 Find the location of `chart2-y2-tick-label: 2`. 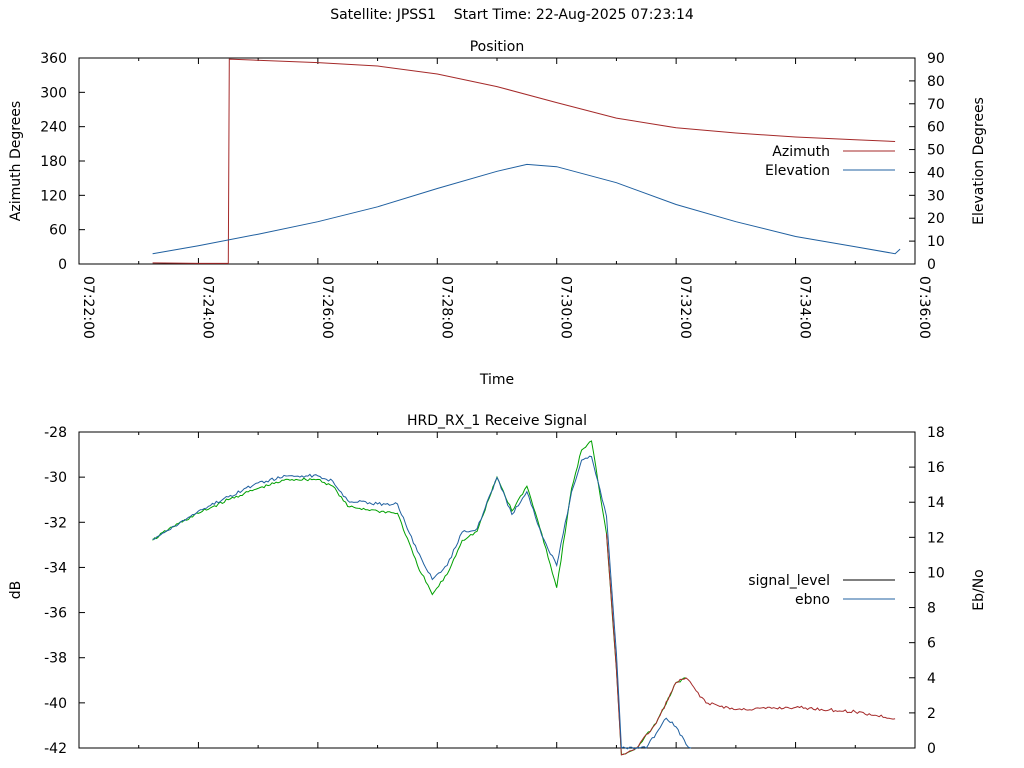

chart2-y2-tick-label: 2 is located at coordinates (931, 714).